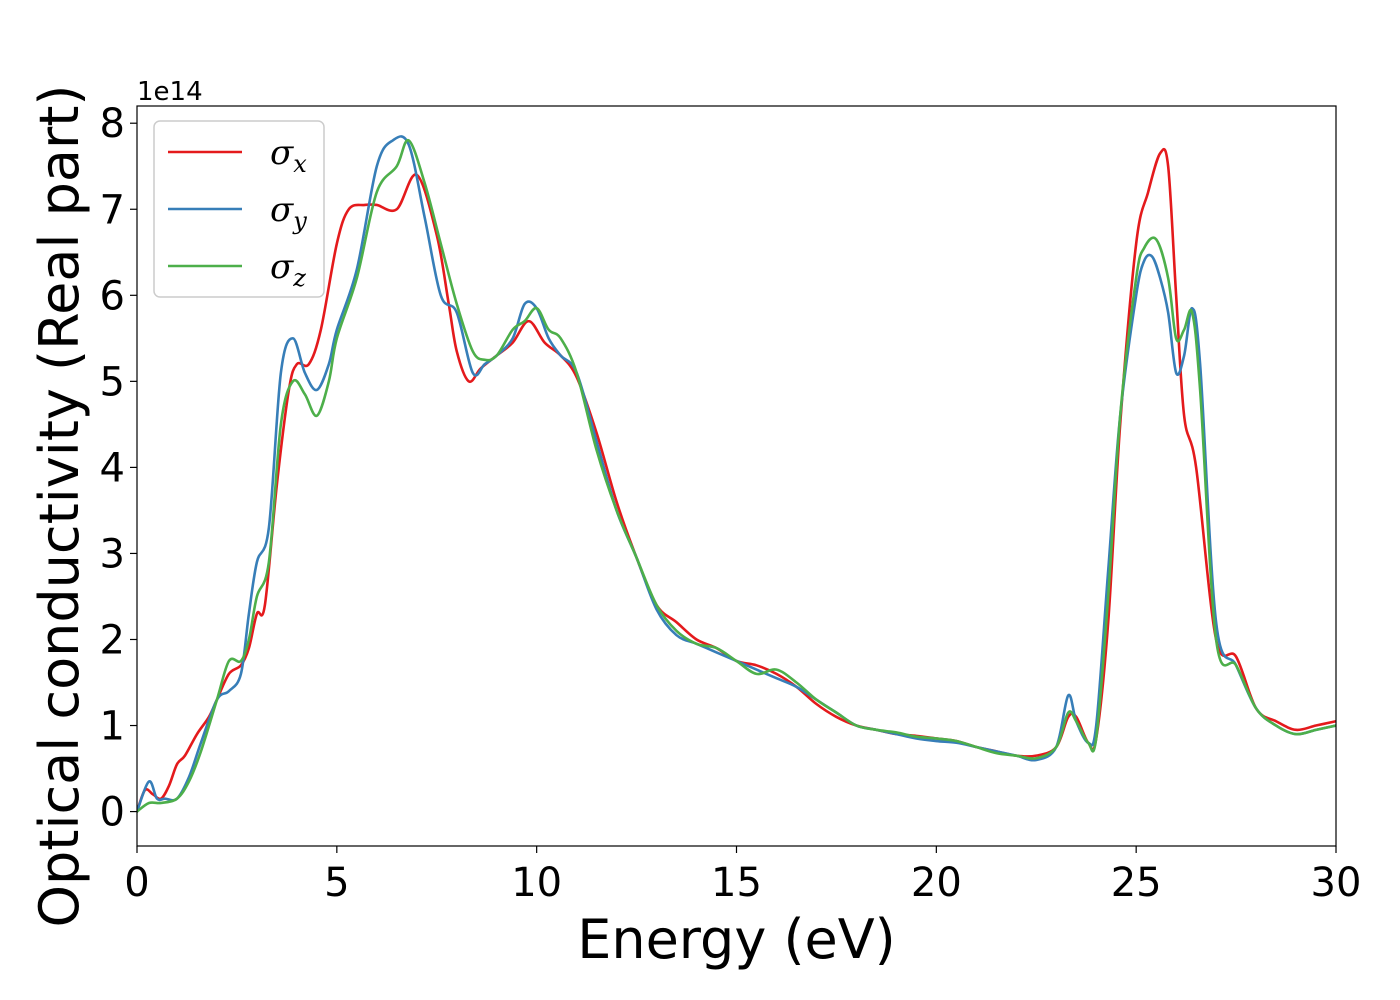  What do you see at coordinates (112, 296) in the screenshot?
I see `y-tick-label: 6` at bounding box center [112, 296].